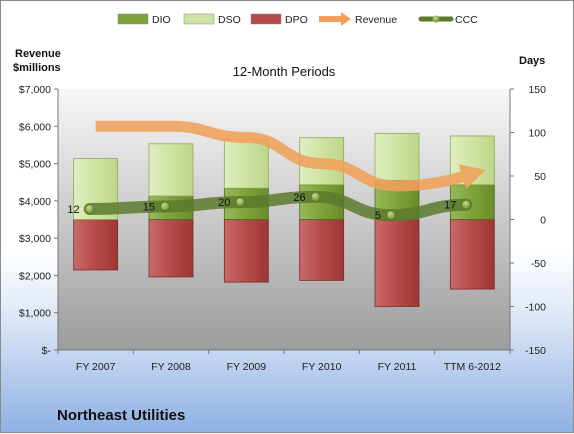 The image size is (574, 434). I want to click on ccc-data-label: 12, so click(73, 210).